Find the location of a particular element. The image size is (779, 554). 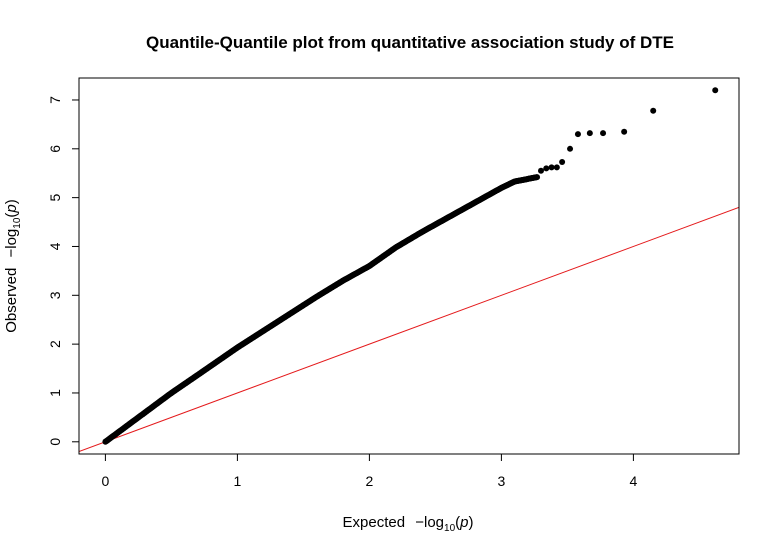

y-tick-label: 5 is located at coordinates (55, 198).